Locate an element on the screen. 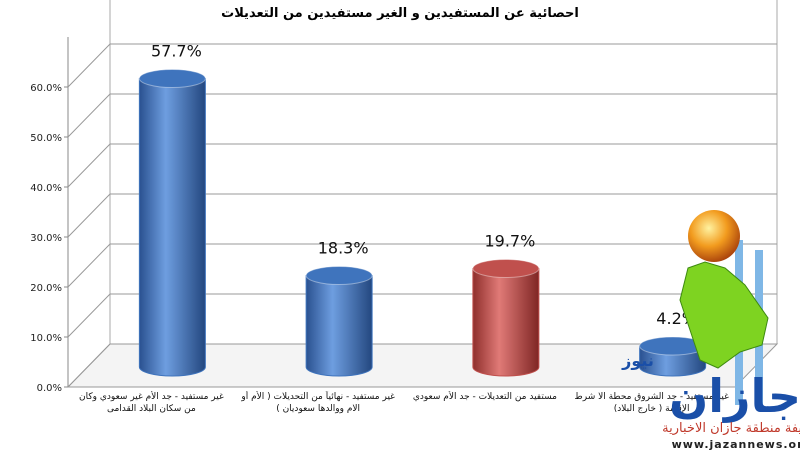 The height and width of the screenshot is (455, 800). logo-text: جازان is located at coordinates (734, 396).